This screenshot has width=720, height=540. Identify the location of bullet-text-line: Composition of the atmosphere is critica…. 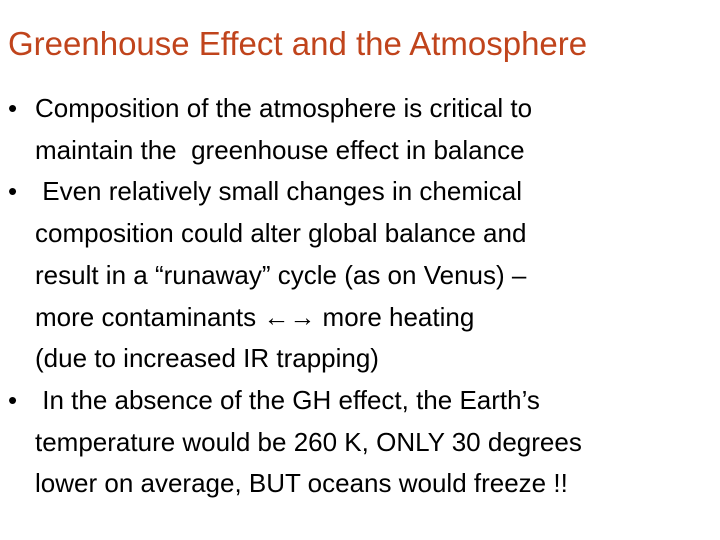
(284, 108).